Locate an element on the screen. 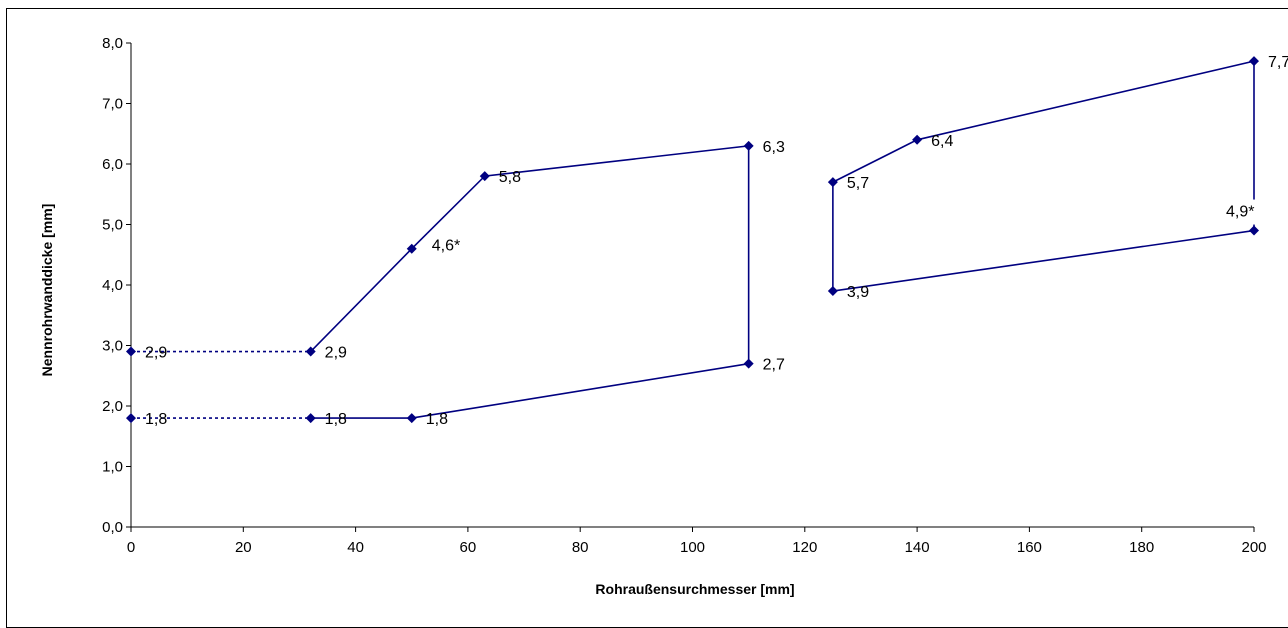 This screenshot has width=1288, height=628. x-tick-label: 160 is located at coordinates (1029, 547).